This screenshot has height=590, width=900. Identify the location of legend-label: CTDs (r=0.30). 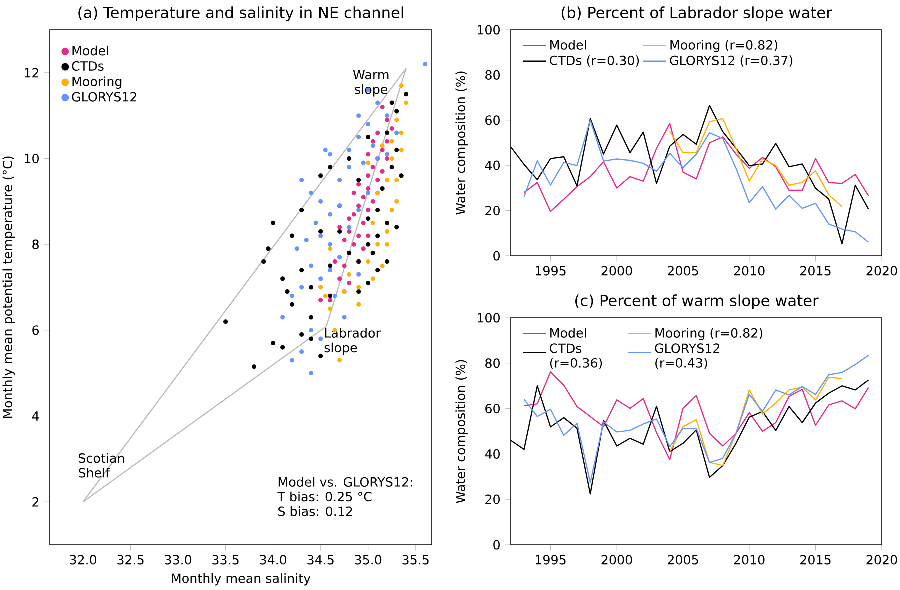
(595, 61).